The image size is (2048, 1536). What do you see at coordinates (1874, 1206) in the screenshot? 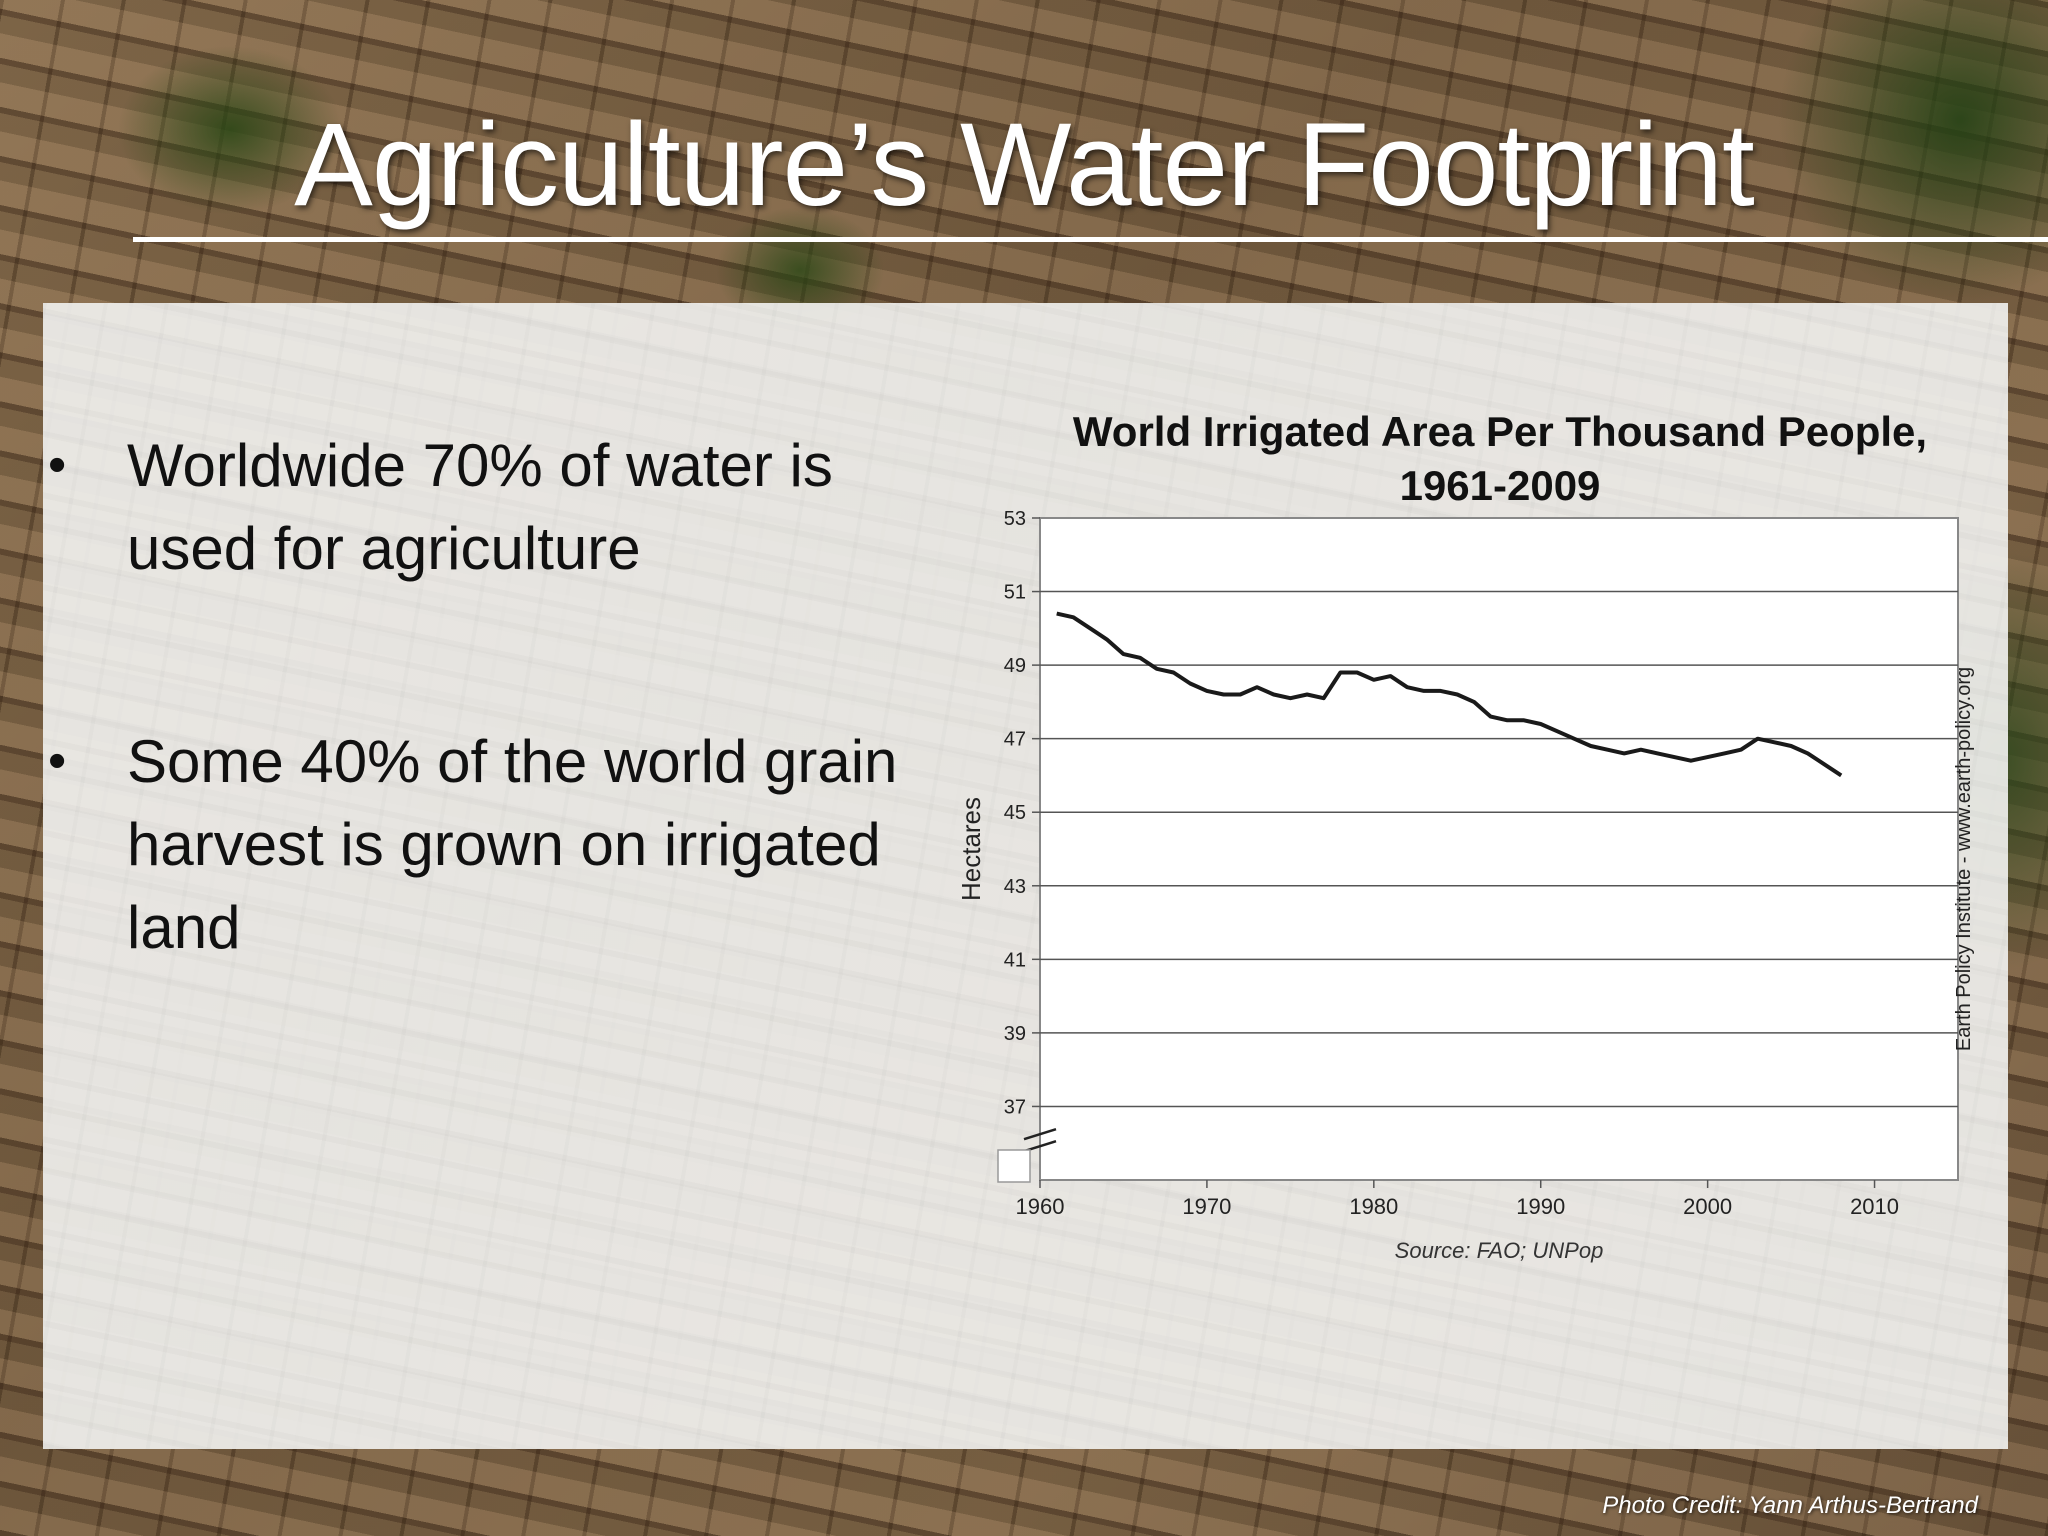
I see `x-tick-label: 2010` at bounding box center [1874, 1206].